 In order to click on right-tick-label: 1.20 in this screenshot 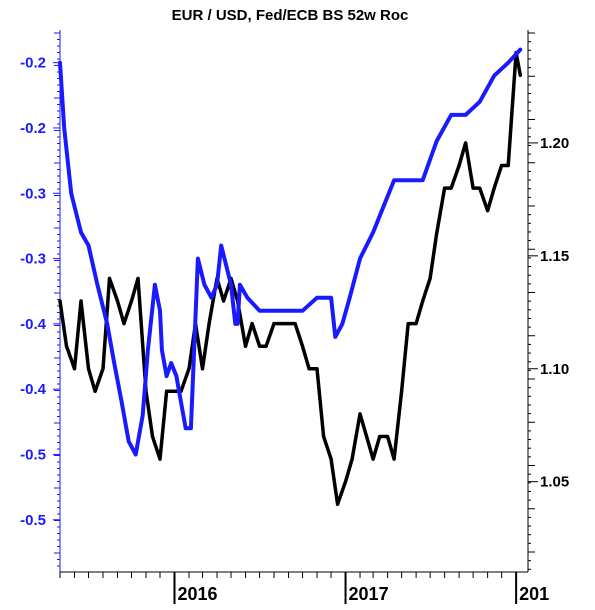, I will do `click(554, 143)`.